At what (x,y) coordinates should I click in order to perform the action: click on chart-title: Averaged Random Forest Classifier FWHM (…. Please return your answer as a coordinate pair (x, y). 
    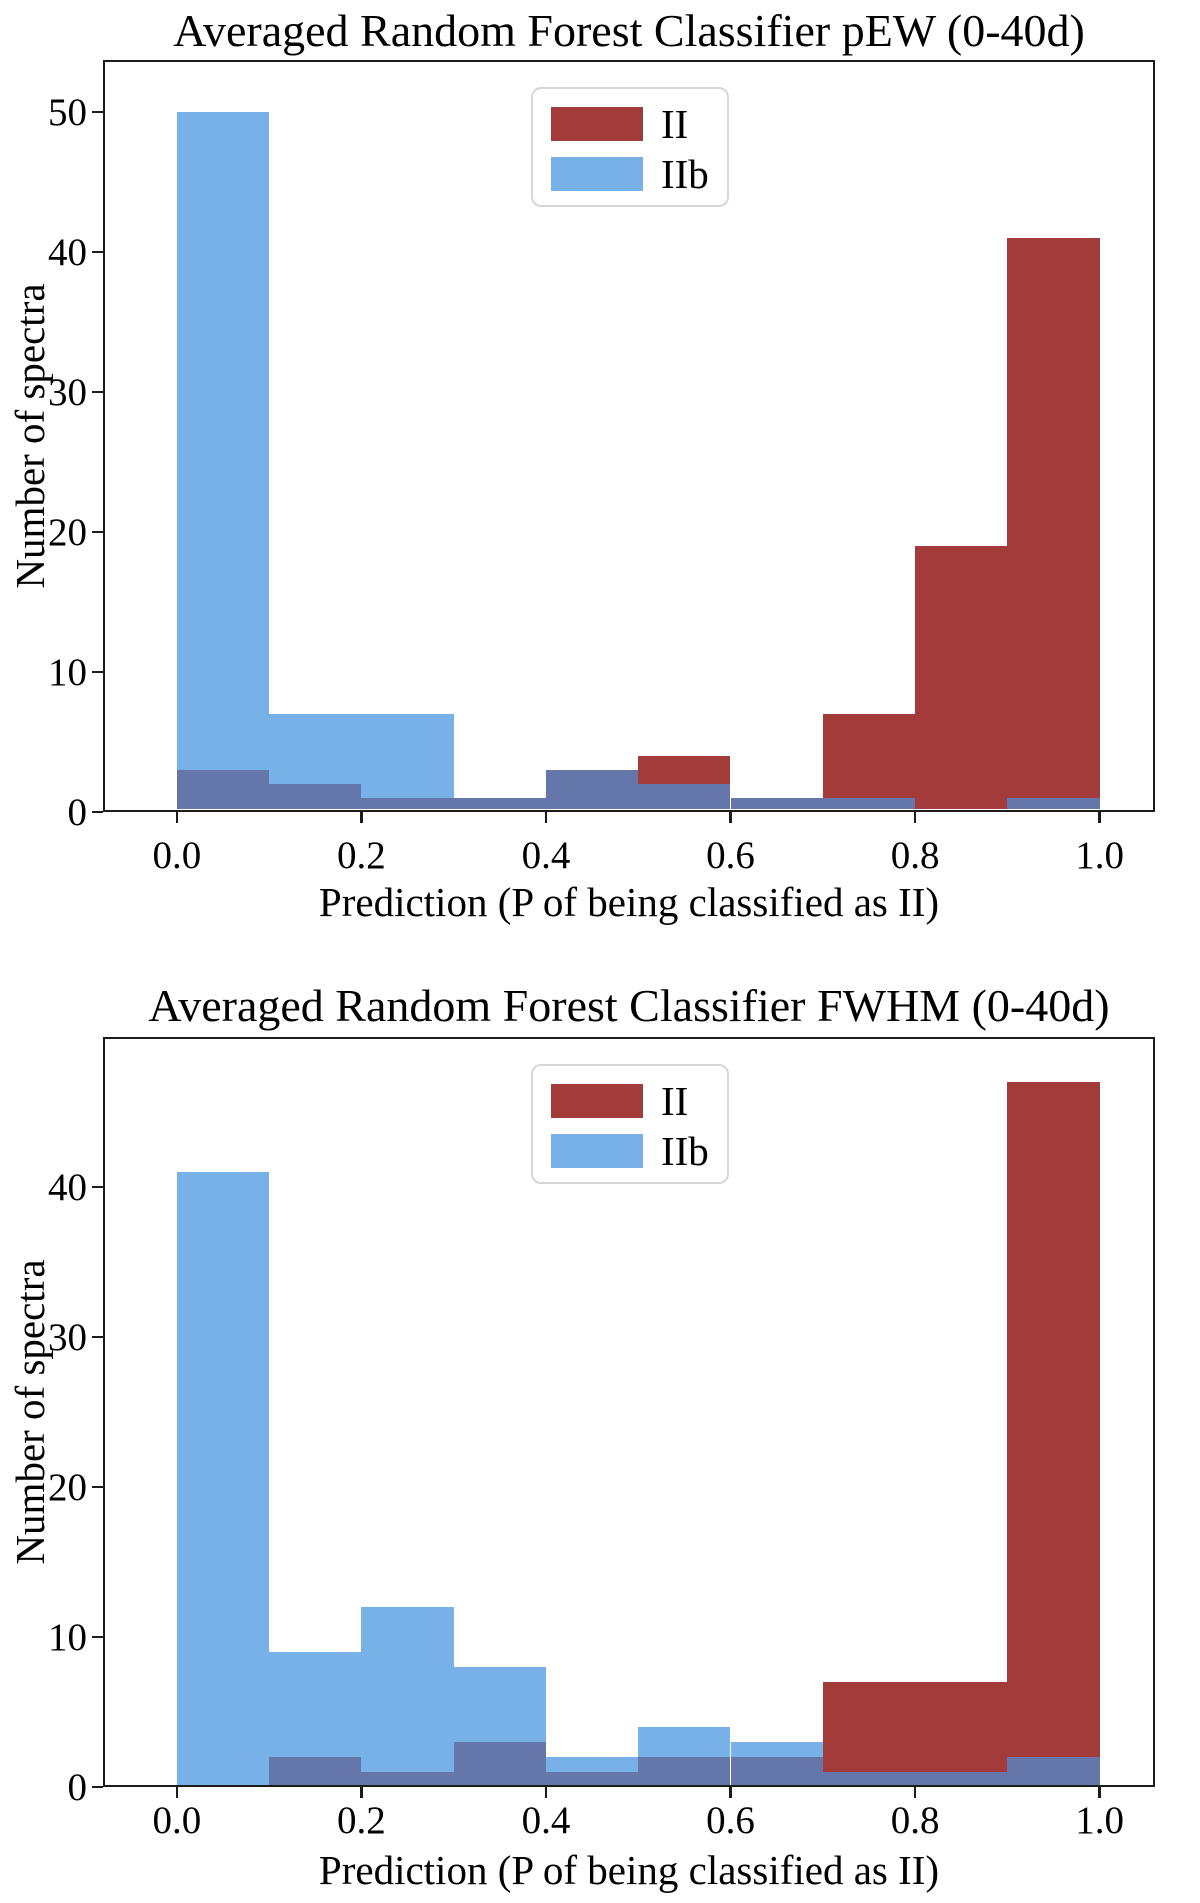
    Looking at the image, I should click on (629, 1005).